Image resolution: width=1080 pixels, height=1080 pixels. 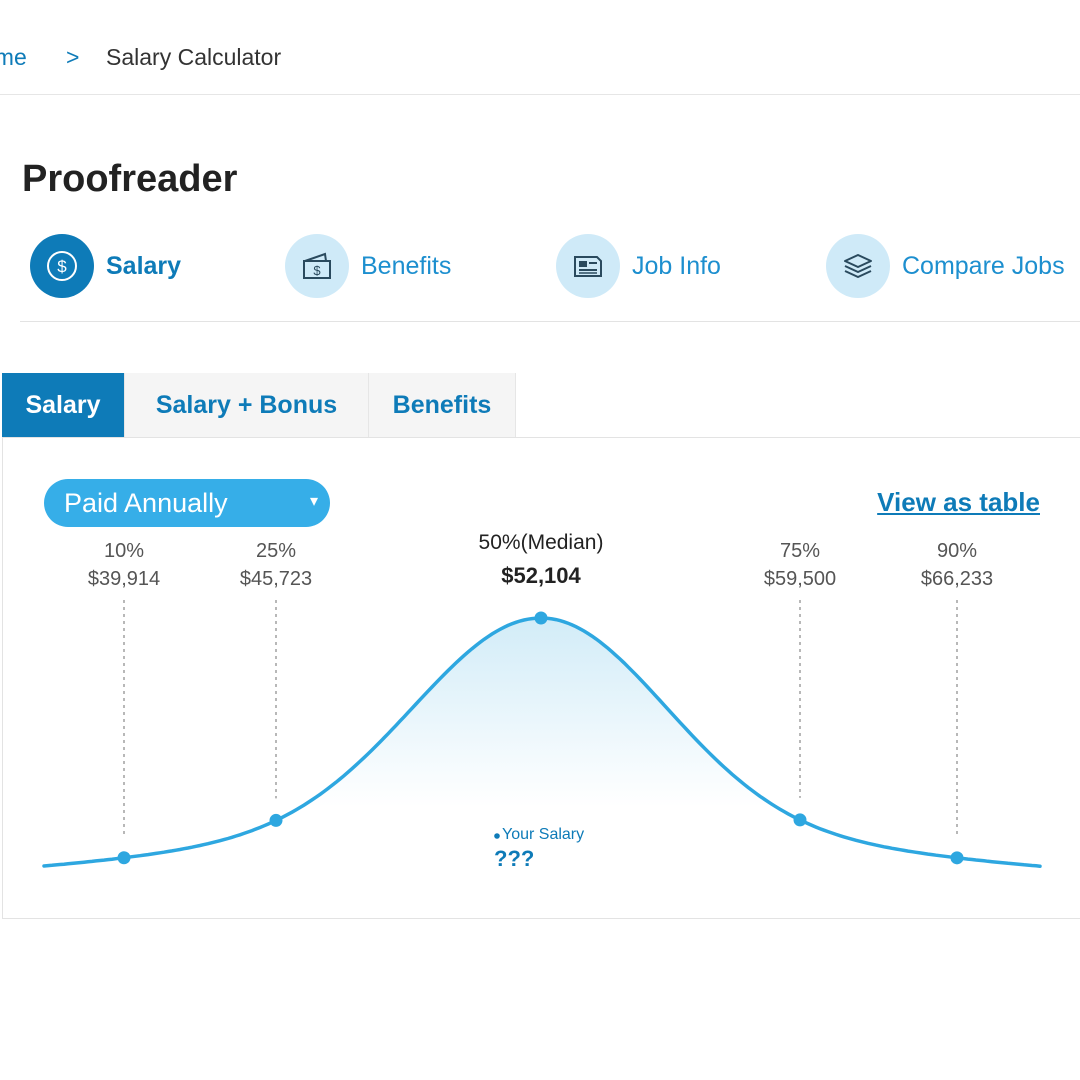 What do you see at coordinates (406, 265) in the screenshot?
I see `section-nav-label: Benefits` at bounding box center [406, 265].